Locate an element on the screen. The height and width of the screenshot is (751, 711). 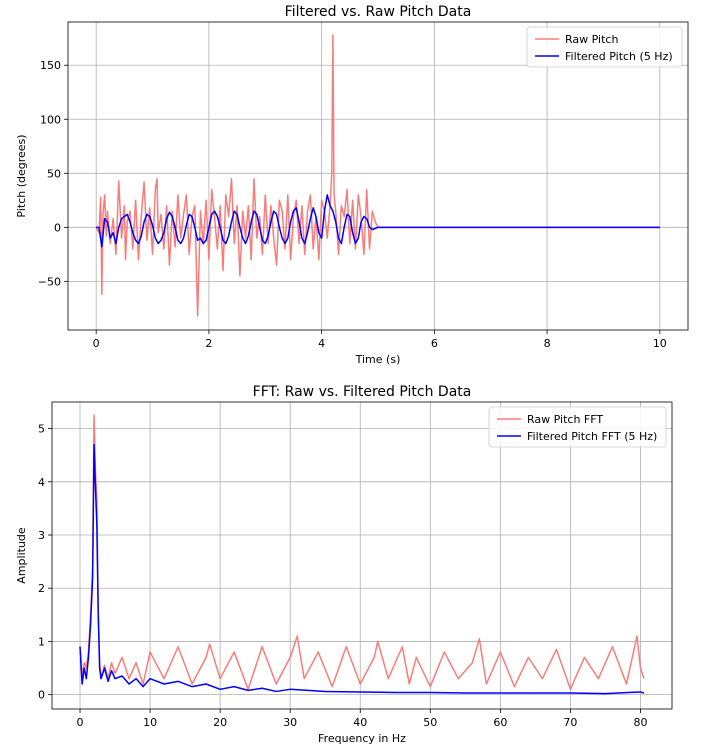
chart-2-legend-label-filtered-pitch-fft-5-hz: Filtered Pitch FFT (5 Hz) is located at coordinates (592, 436).